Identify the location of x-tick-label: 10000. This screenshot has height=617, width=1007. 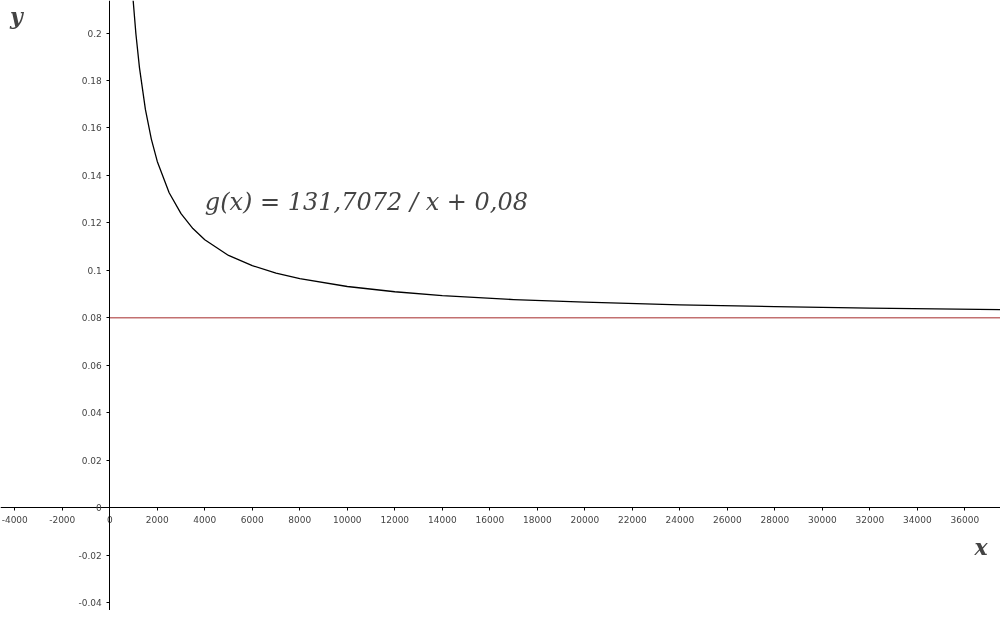
(347, 519).